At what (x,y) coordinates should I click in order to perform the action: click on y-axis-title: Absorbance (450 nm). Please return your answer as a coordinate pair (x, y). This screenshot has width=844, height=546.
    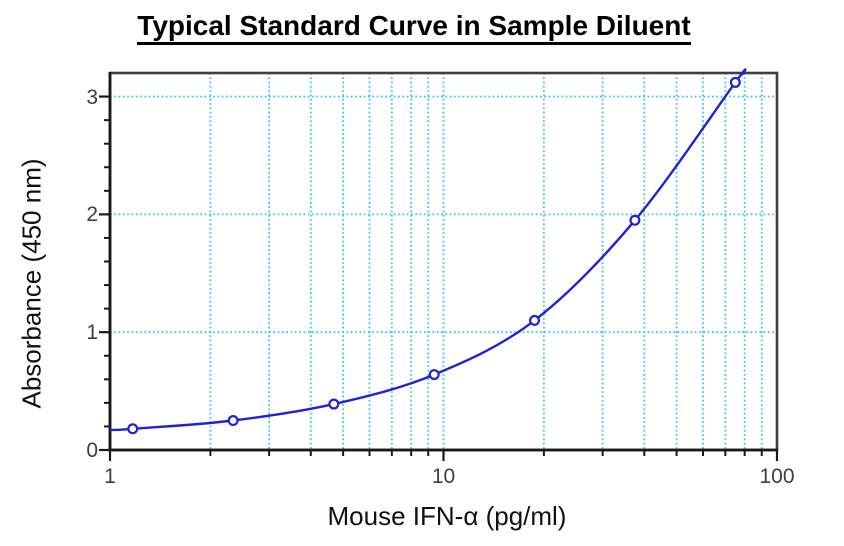
    Looking at the image, I should click on (31, 283).